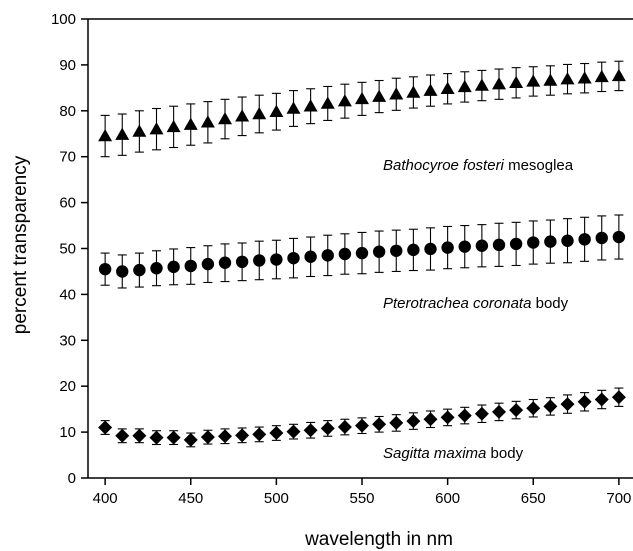 Image resolution: width=633 pixels, height=551 pixels. I want to click on y-axis-title: percent transparency, so click(20, 244).